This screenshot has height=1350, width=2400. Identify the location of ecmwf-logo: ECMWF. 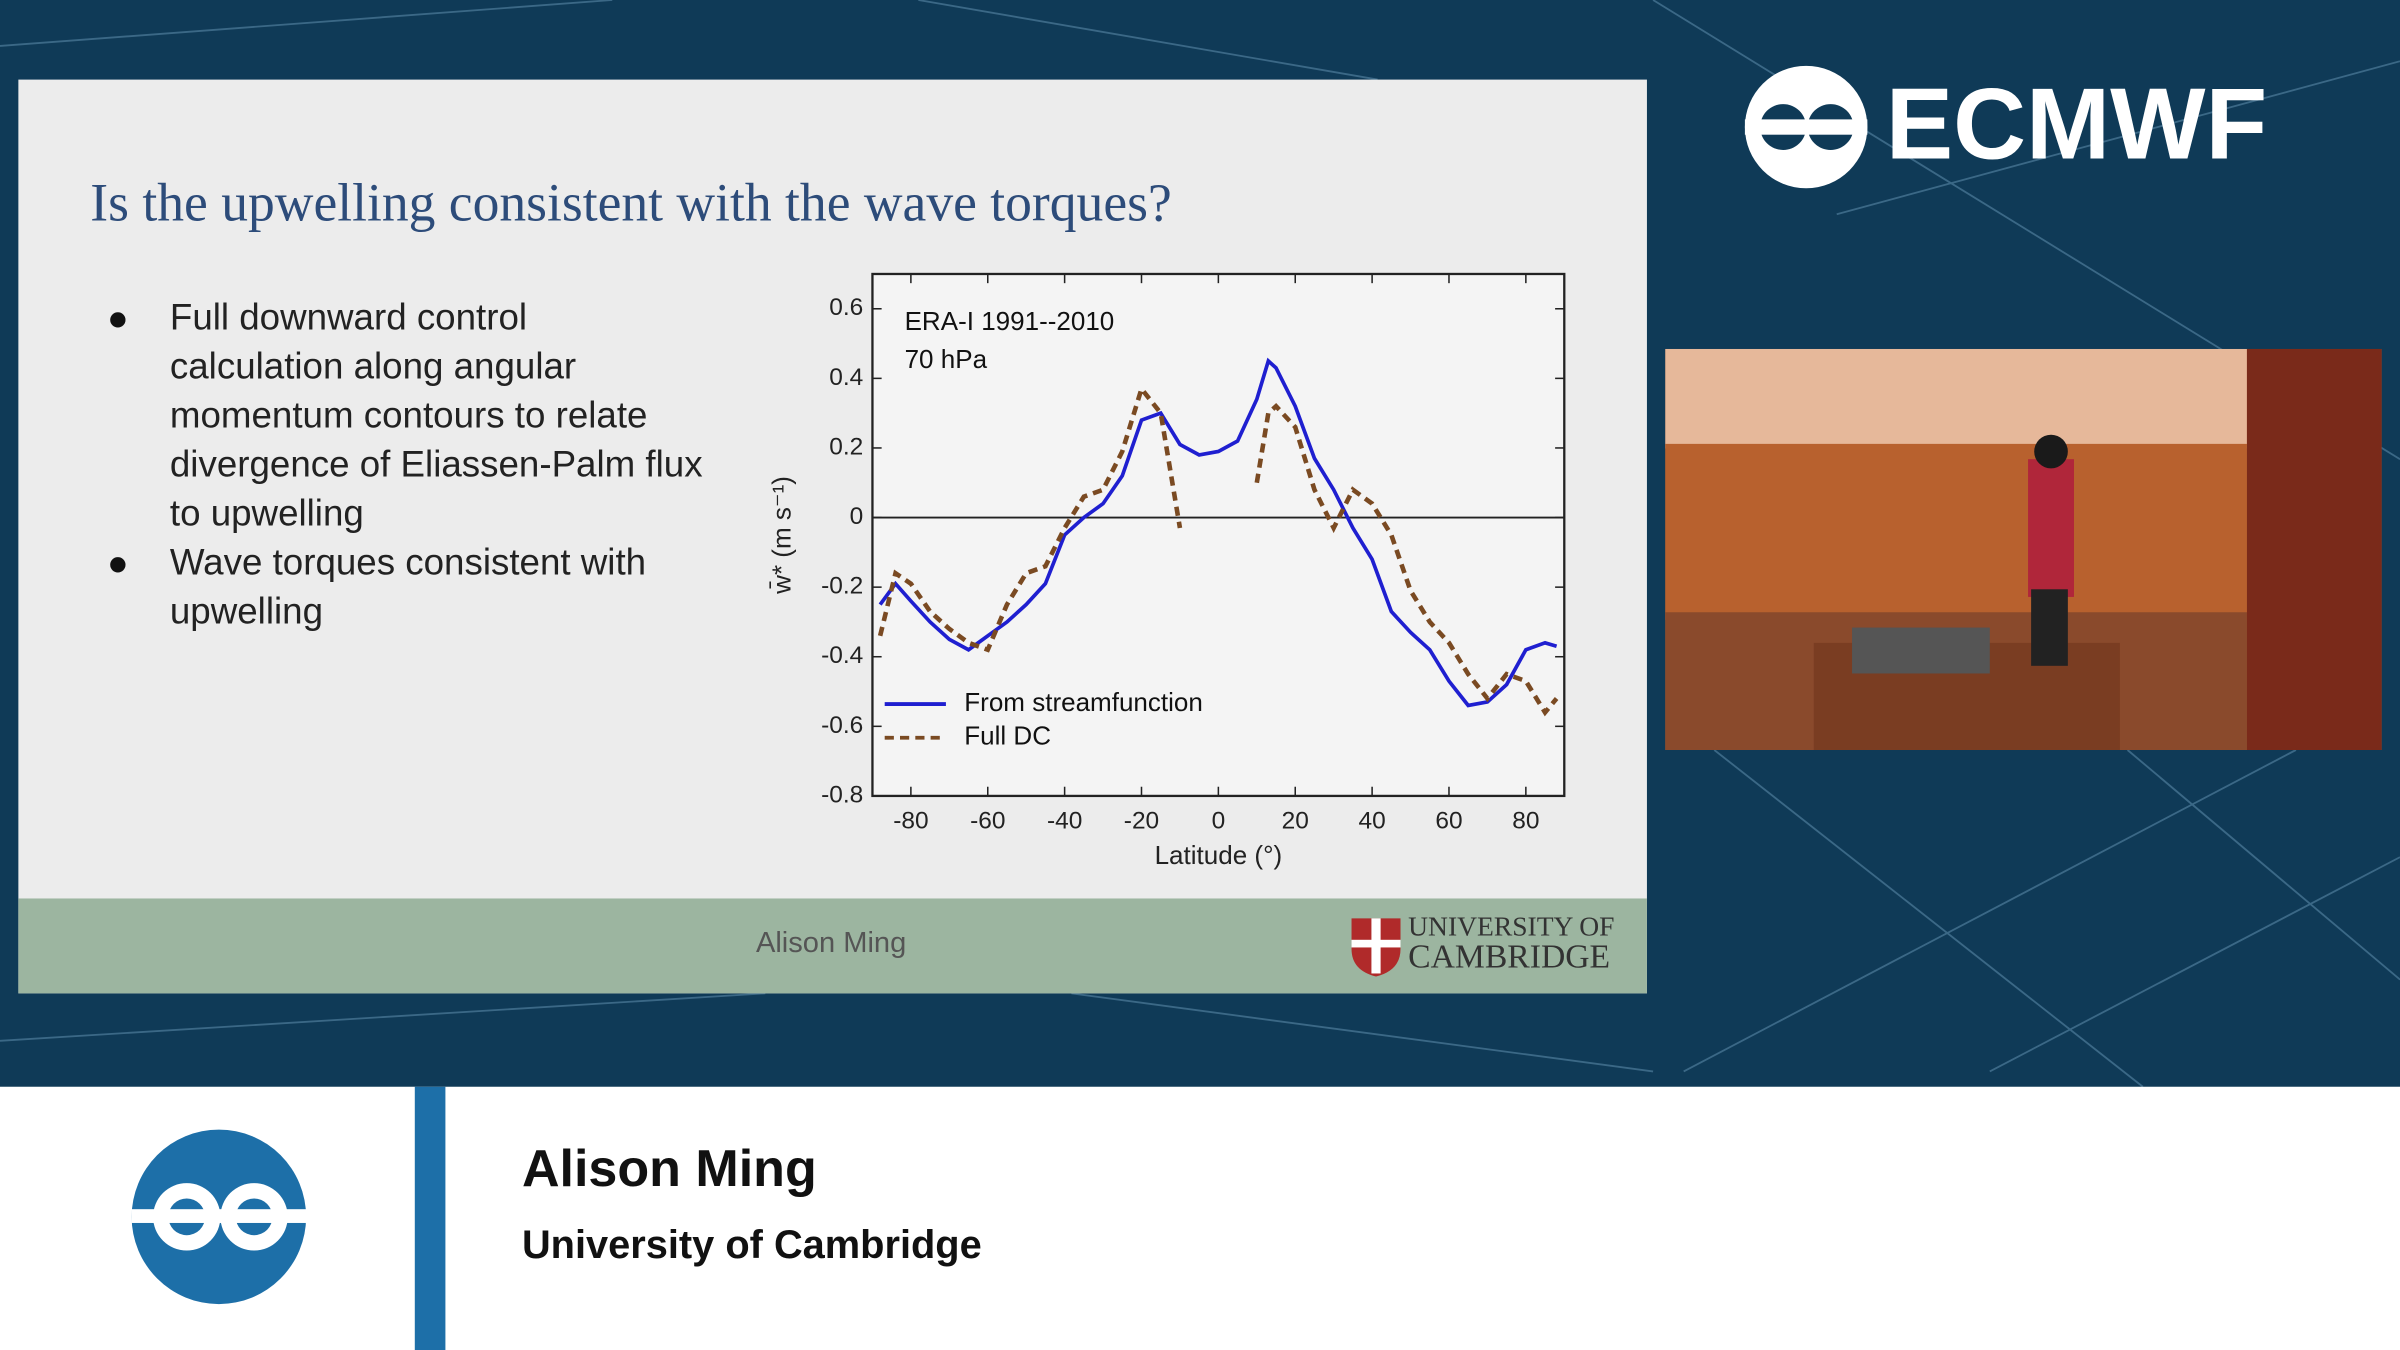
(2006, 127).